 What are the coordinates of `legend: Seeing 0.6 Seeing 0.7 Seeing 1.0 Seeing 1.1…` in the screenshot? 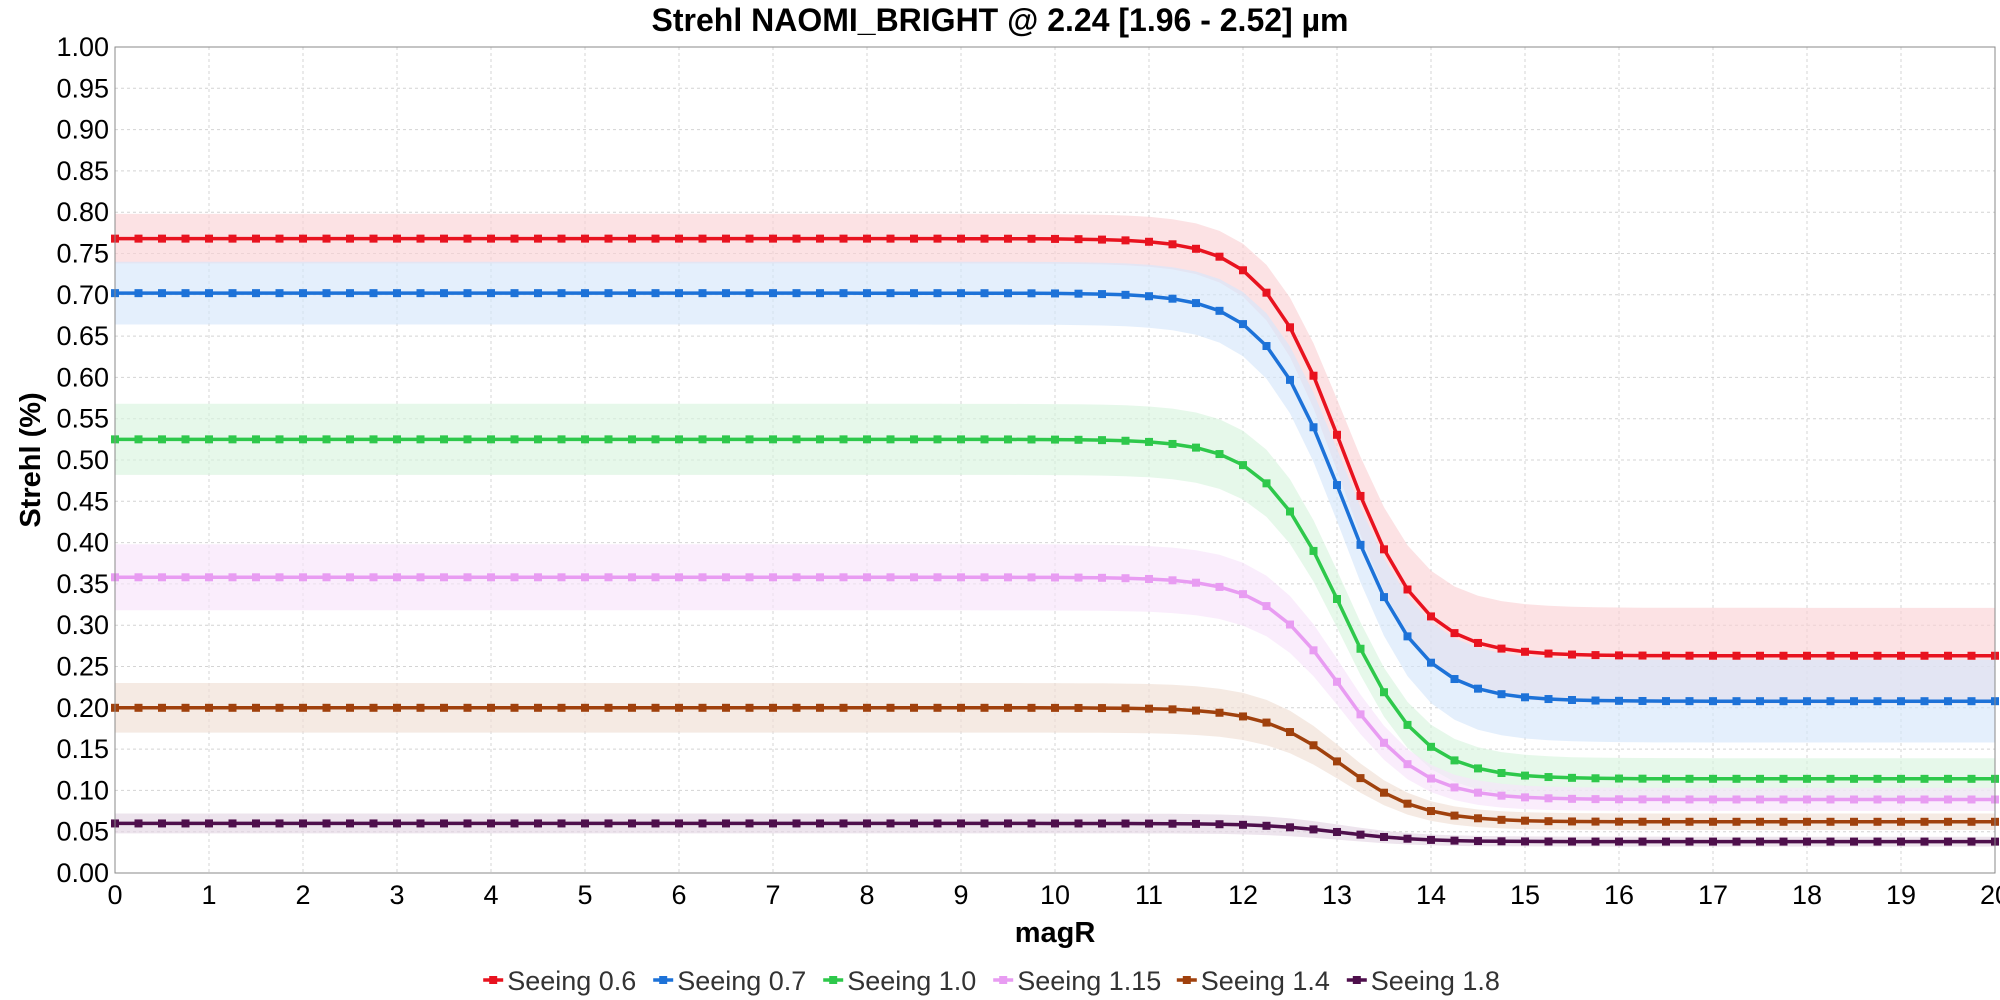 It's located at (991, 981).